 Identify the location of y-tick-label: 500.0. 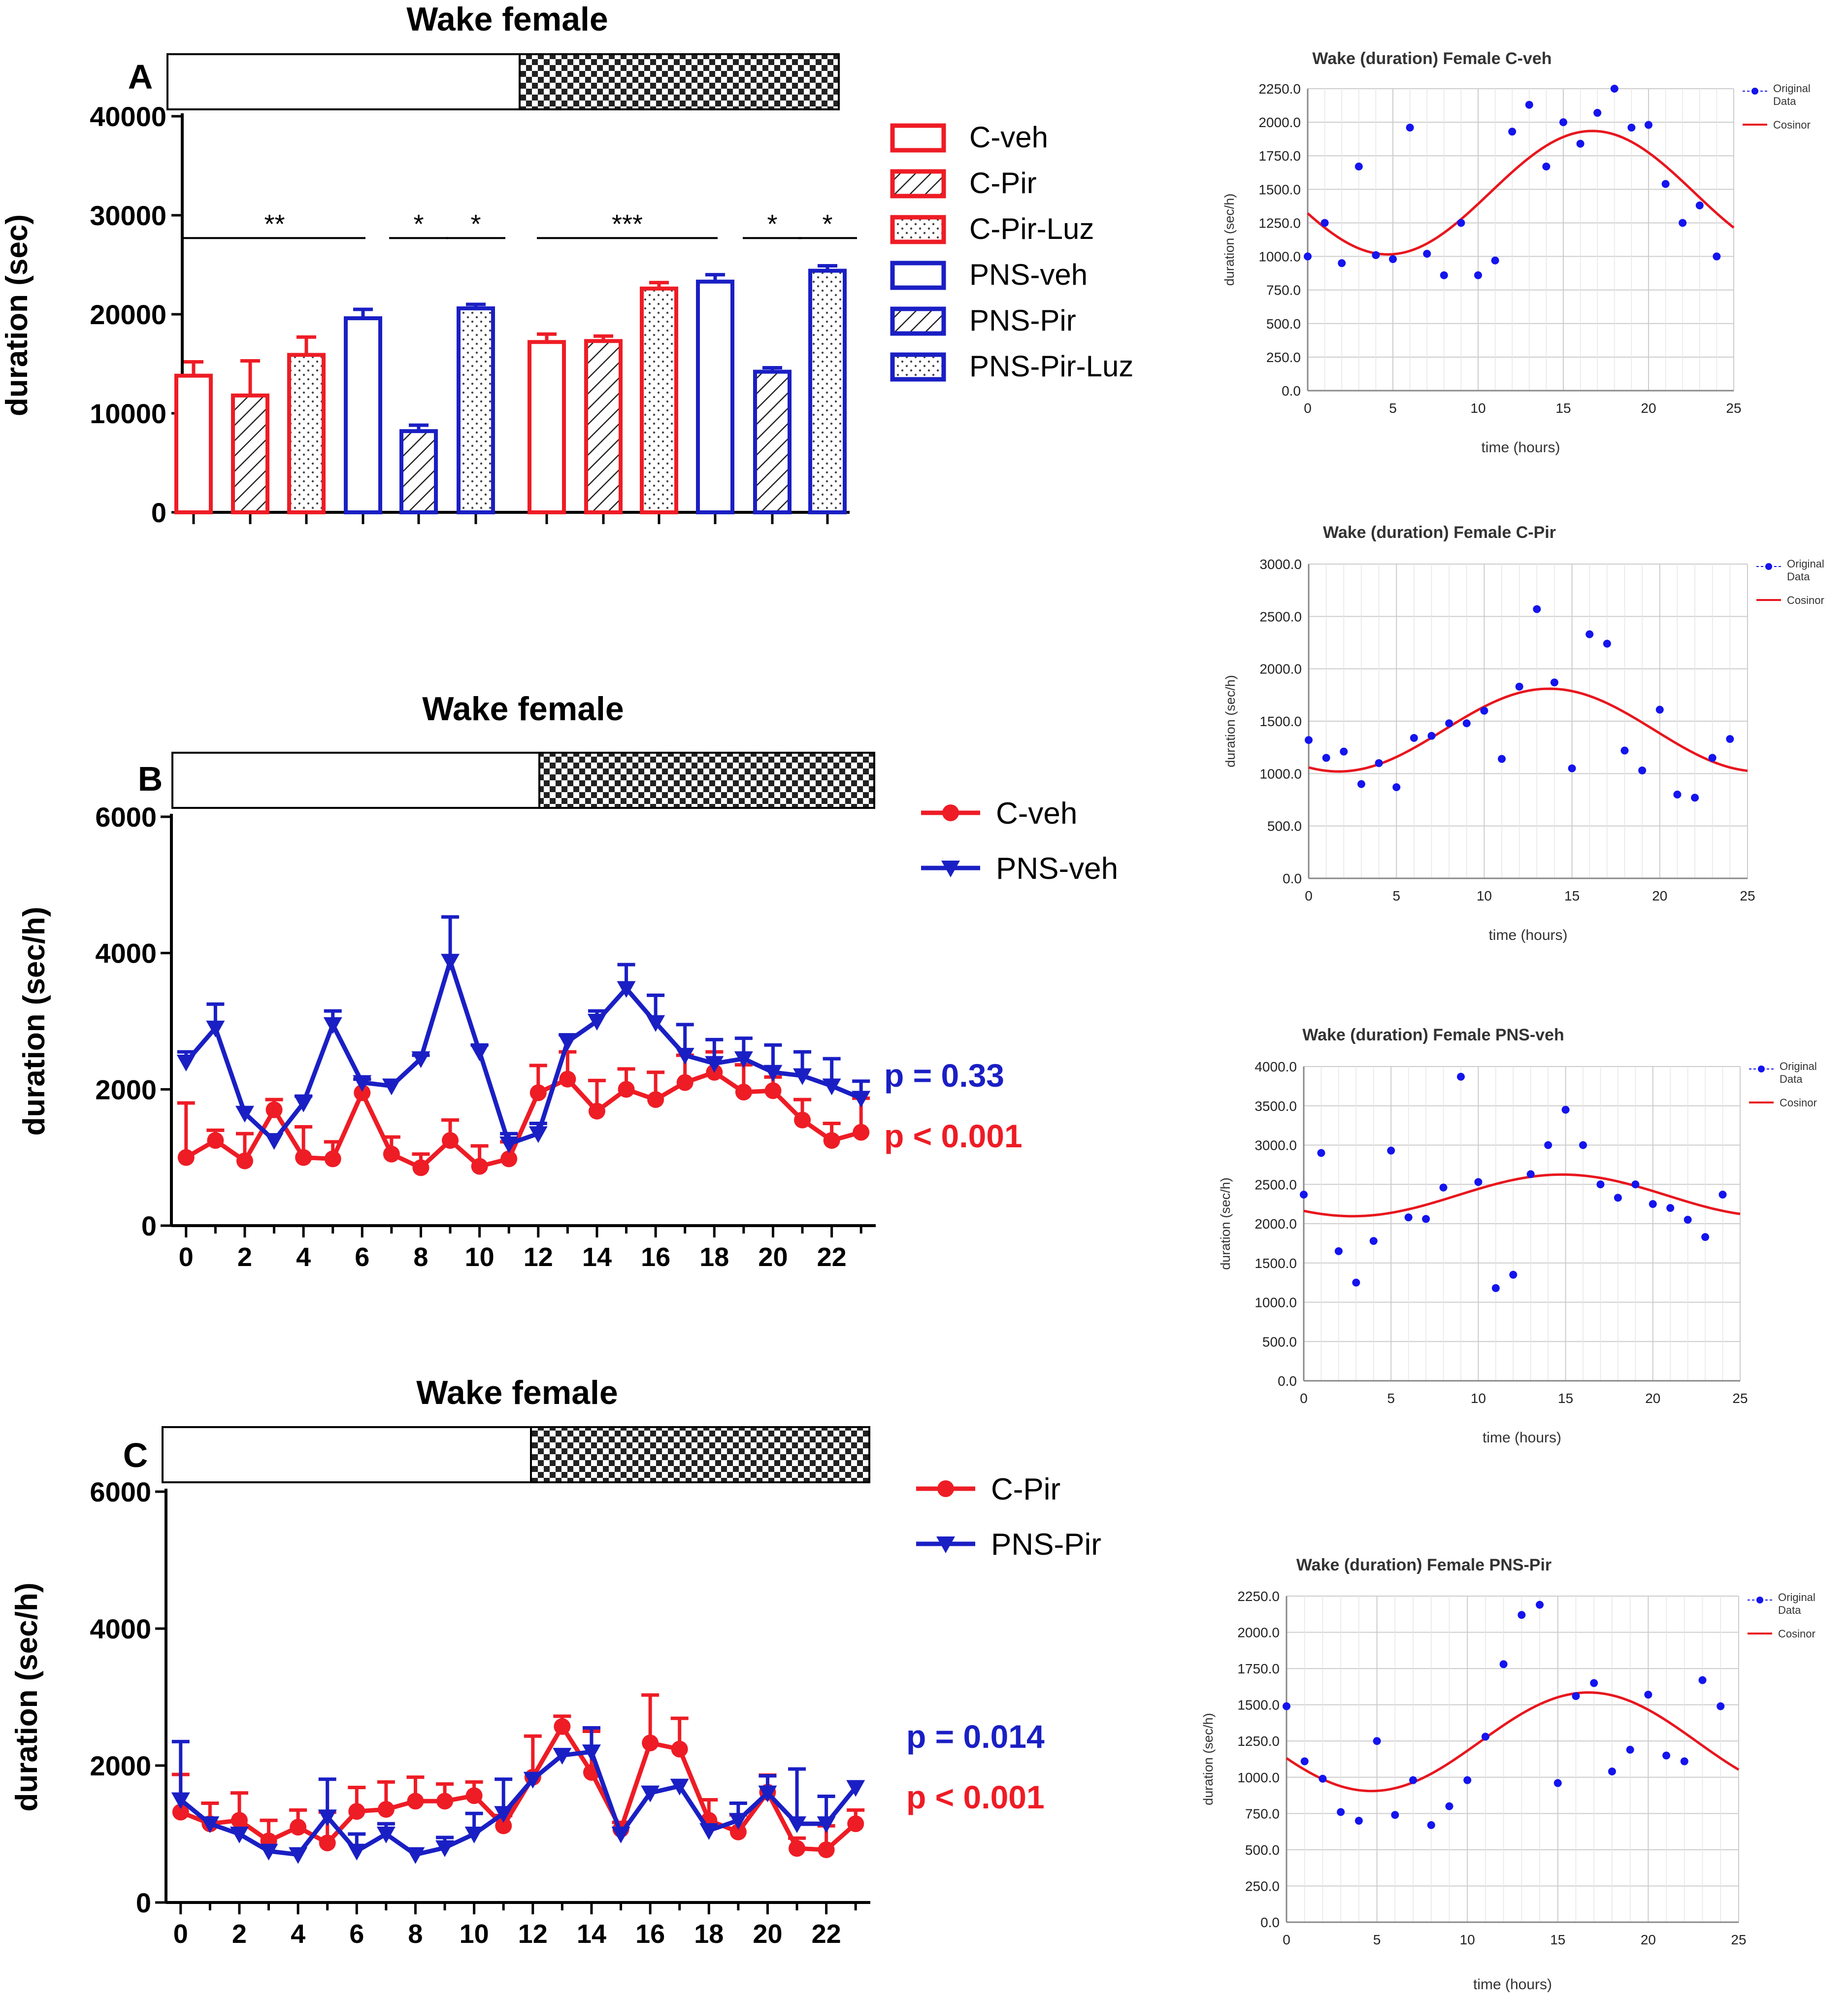
(1283, 324).